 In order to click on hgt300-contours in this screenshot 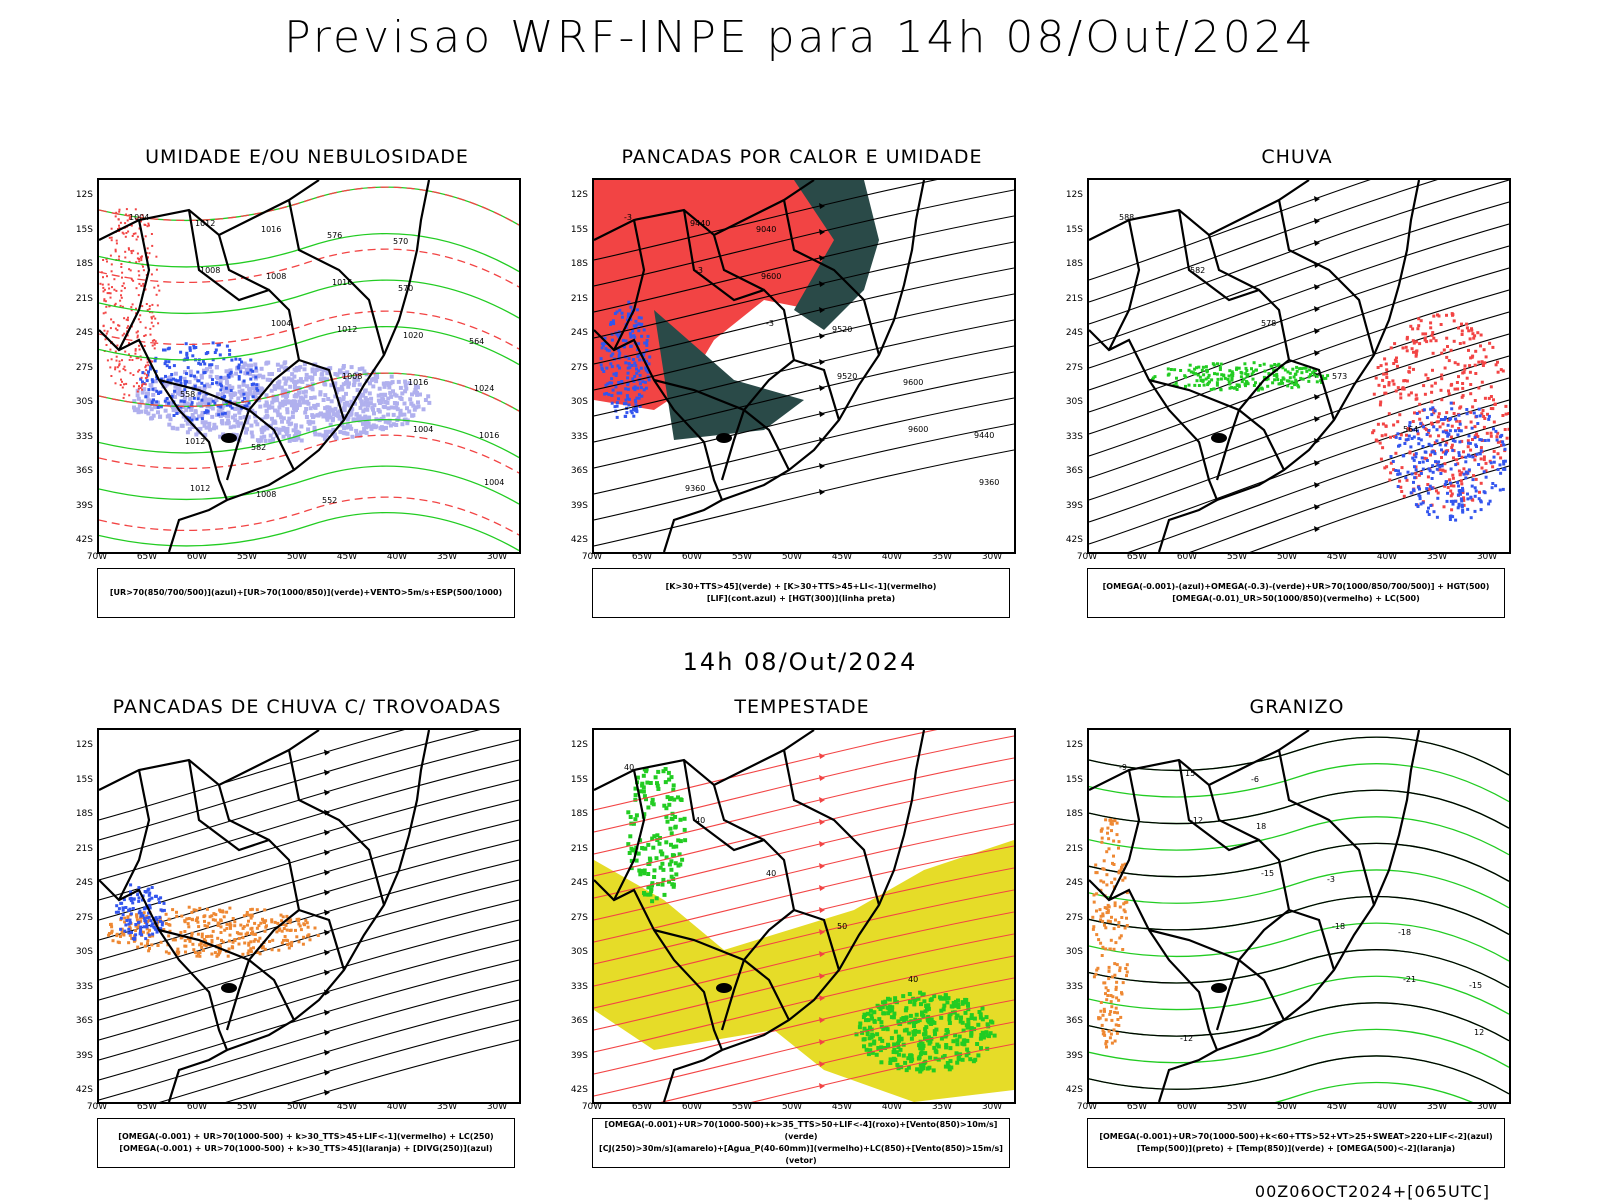, I will do `click(804, 363)`.